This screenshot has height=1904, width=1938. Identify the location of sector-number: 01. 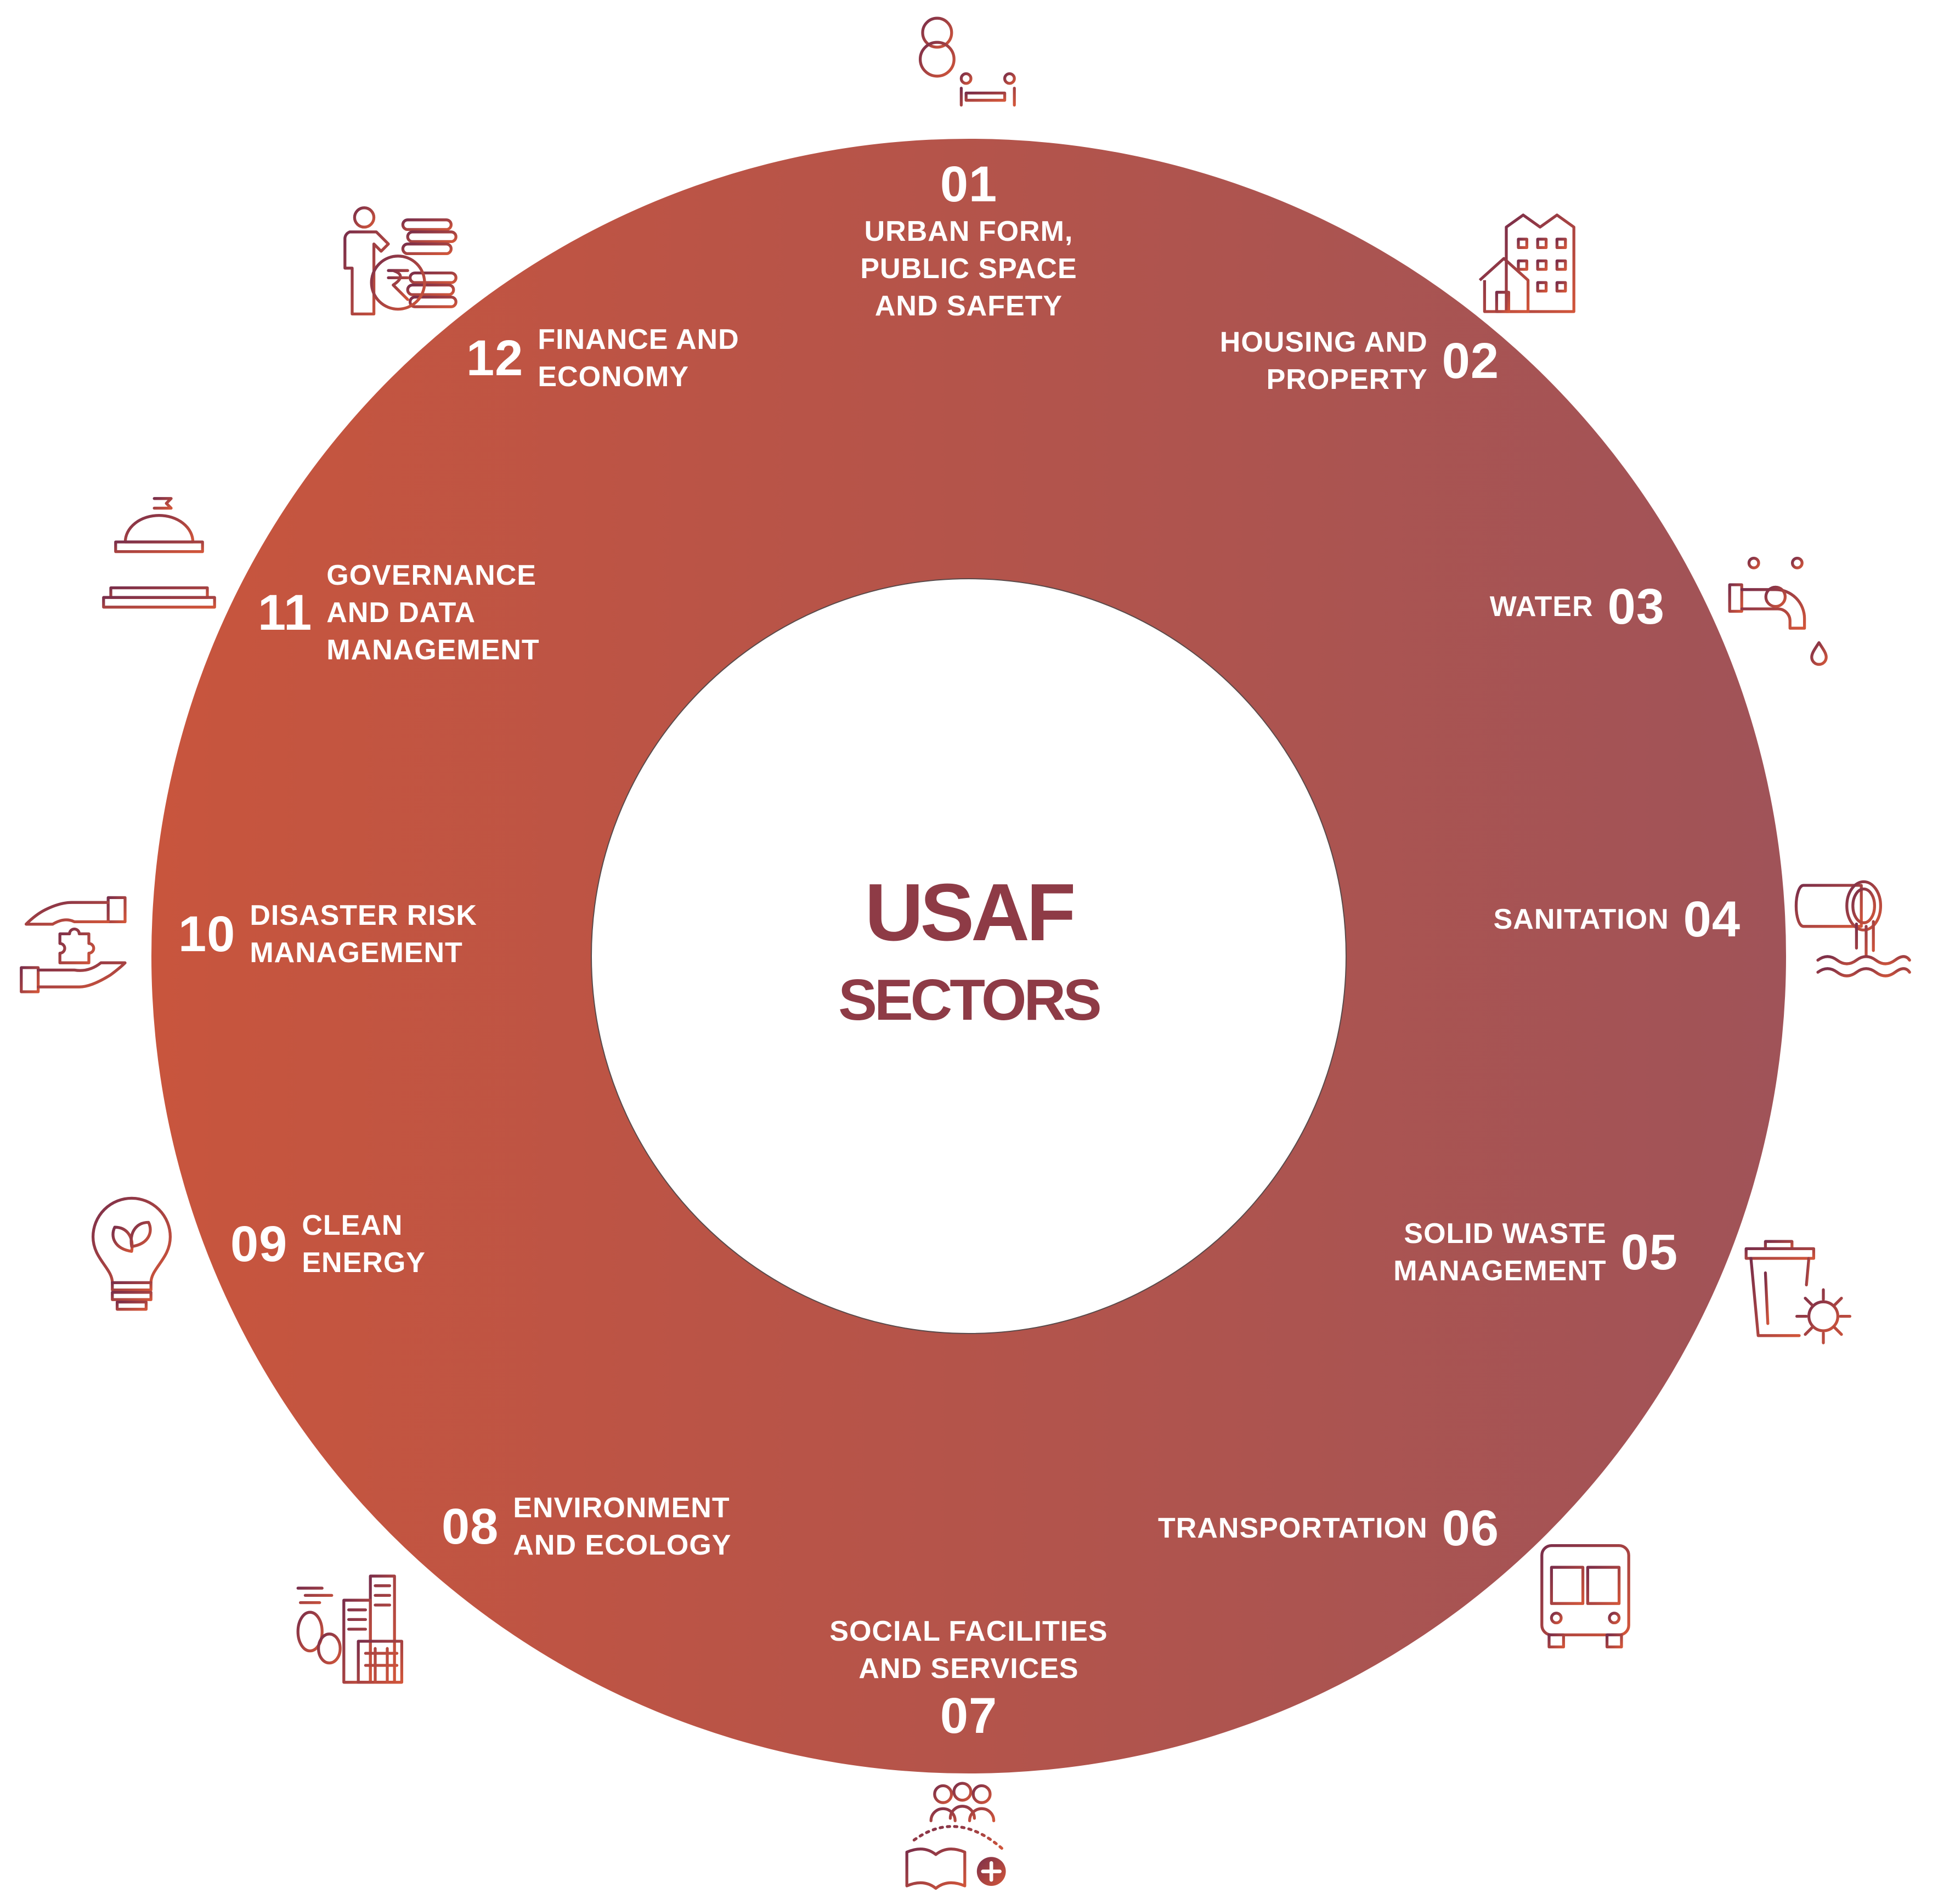
(969, 184).